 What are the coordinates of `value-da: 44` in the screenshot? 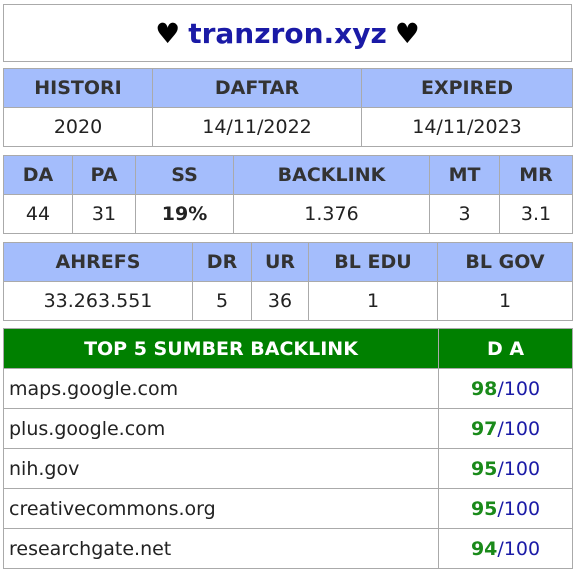 It's located at (38, 214).